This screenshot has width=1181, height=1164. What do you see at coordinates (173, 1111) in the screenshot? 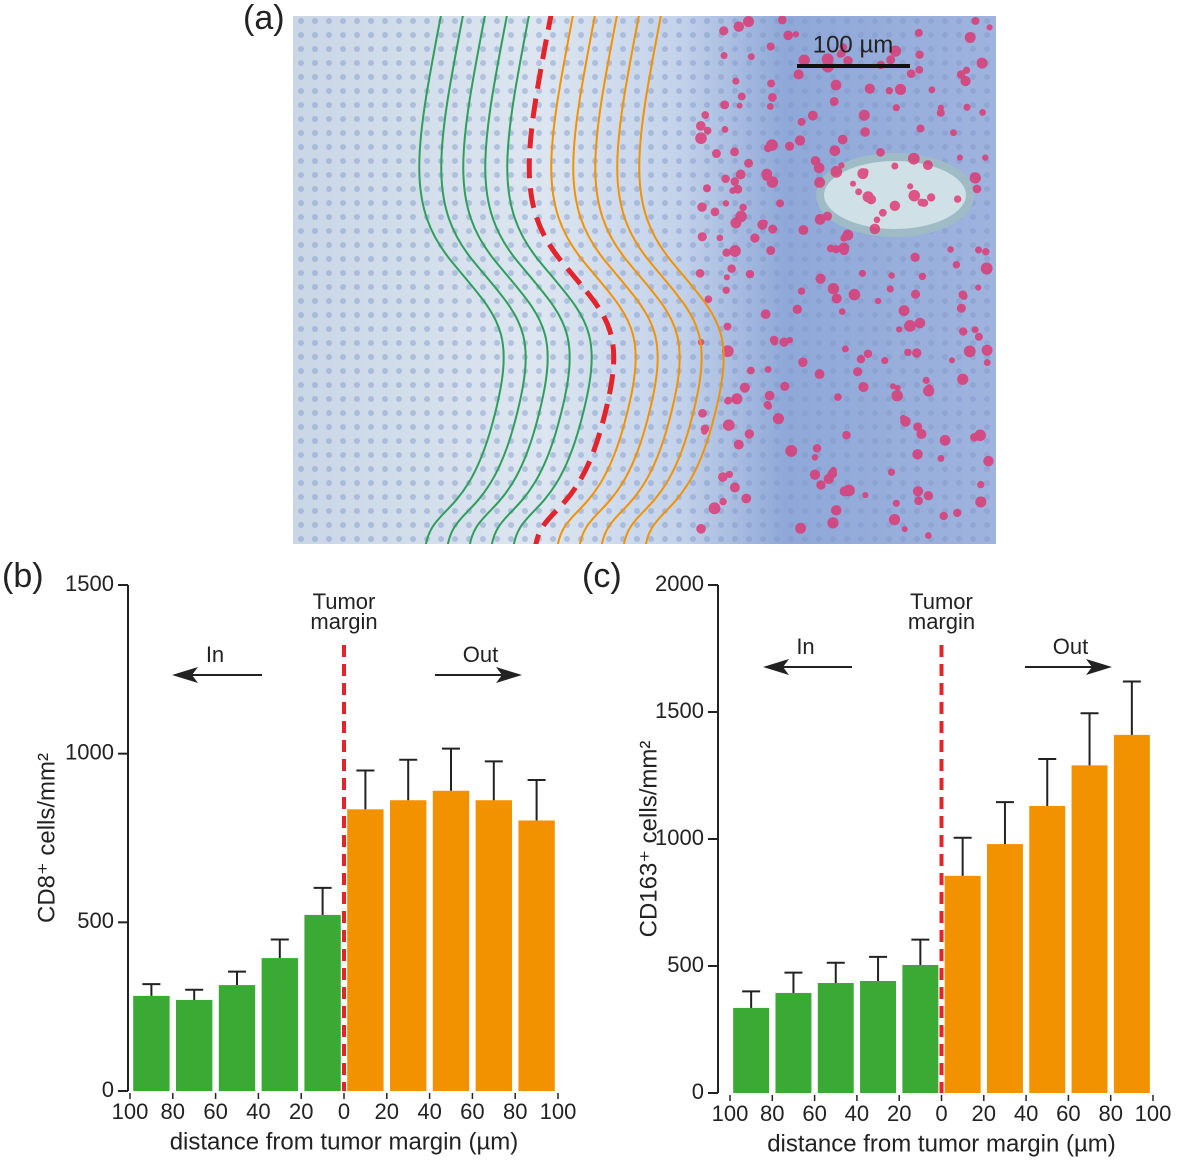
I see `x-tick-label: 80` at bounding box center [173, 1111].